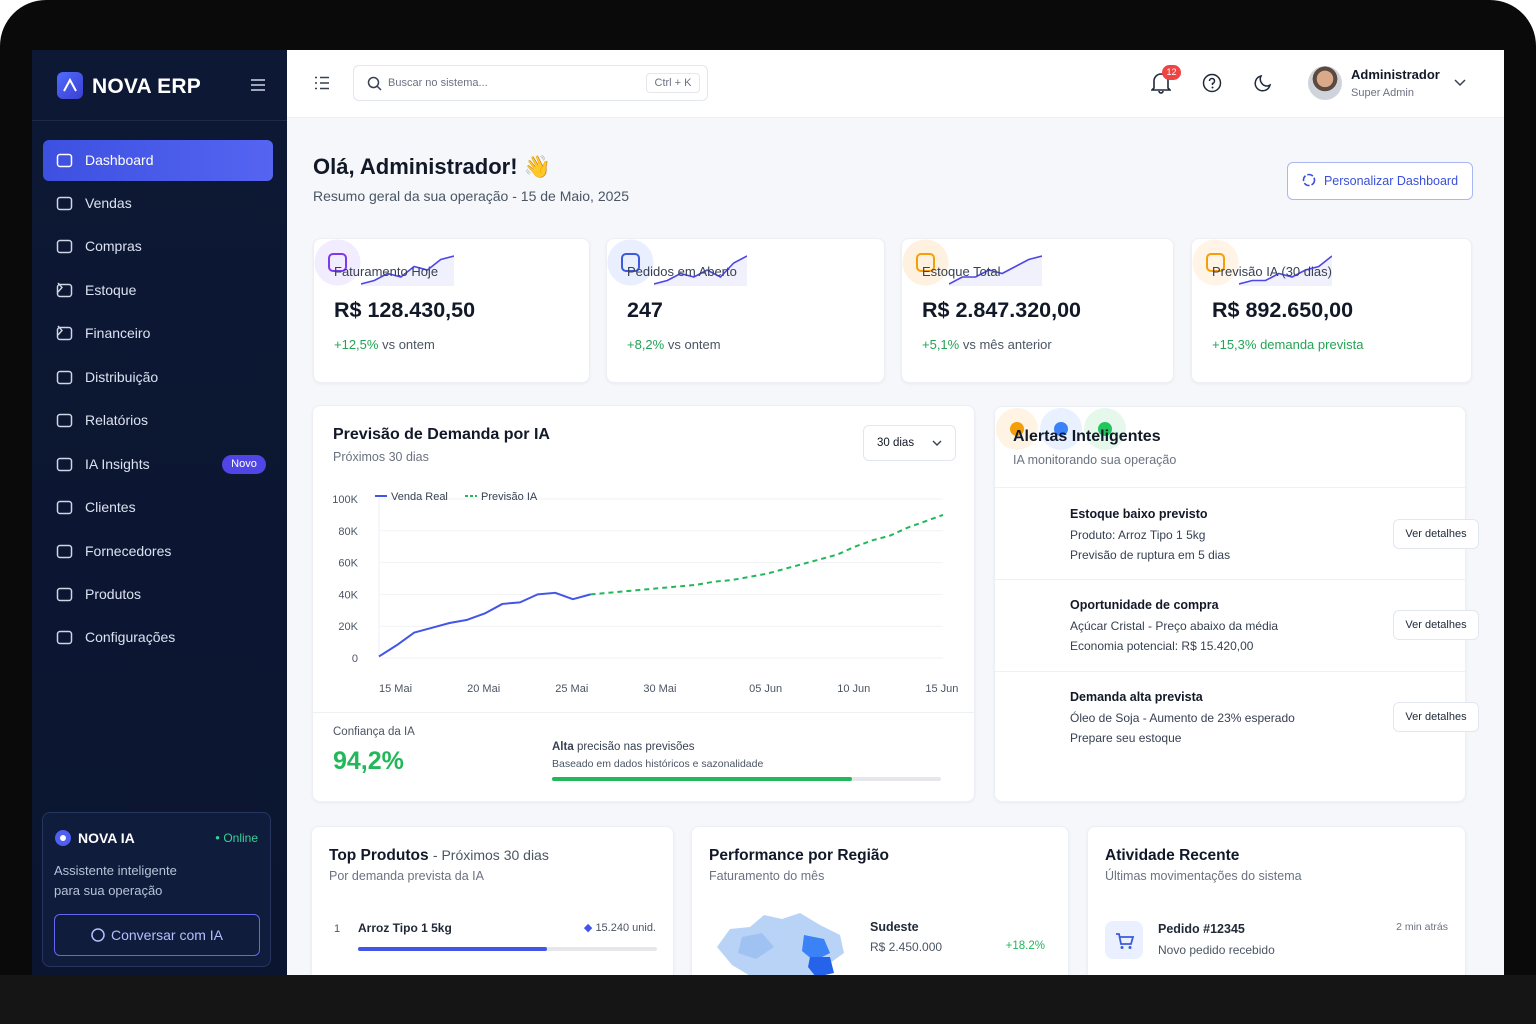  I want to click on avatar, so click(1325, 83).